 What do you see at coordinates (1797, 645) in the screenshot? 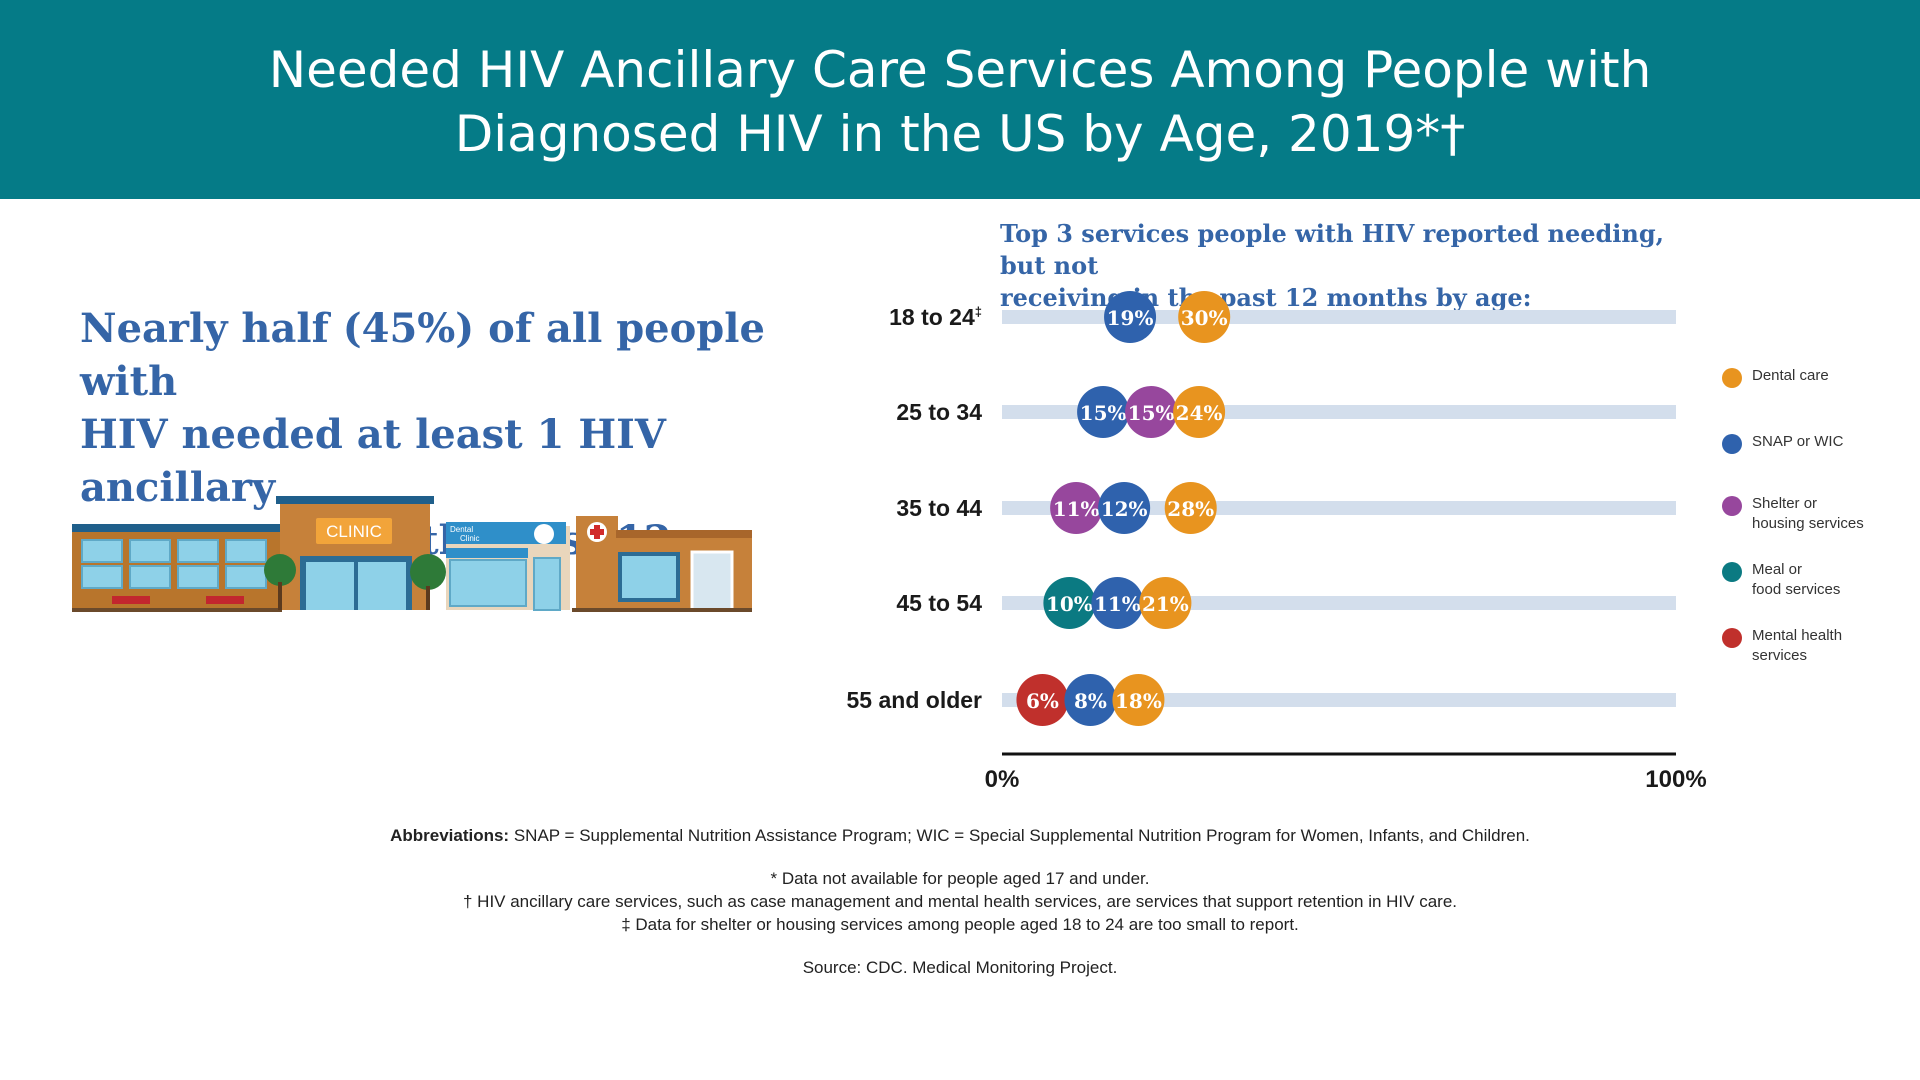
I see `legend-label: Mental health services` at bounding box center [1797, 645].